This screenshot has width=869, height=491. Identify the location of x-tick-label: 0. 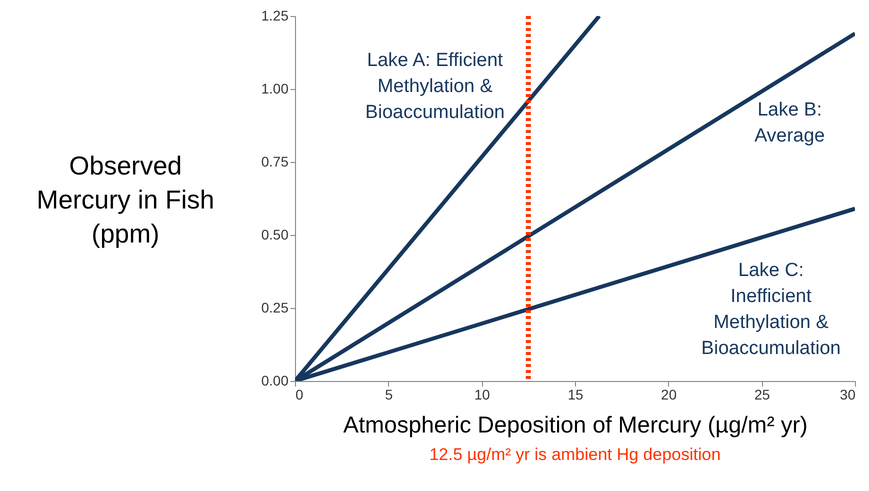
(300, 394).